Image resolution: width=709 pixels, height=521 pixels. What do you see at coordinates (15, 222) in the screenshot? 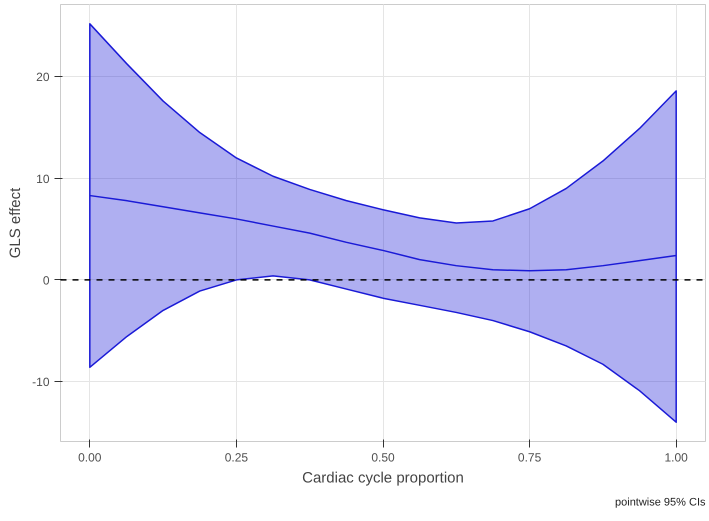
I see `y-axis-title: GLS effect` at bounding box center [15, 222].